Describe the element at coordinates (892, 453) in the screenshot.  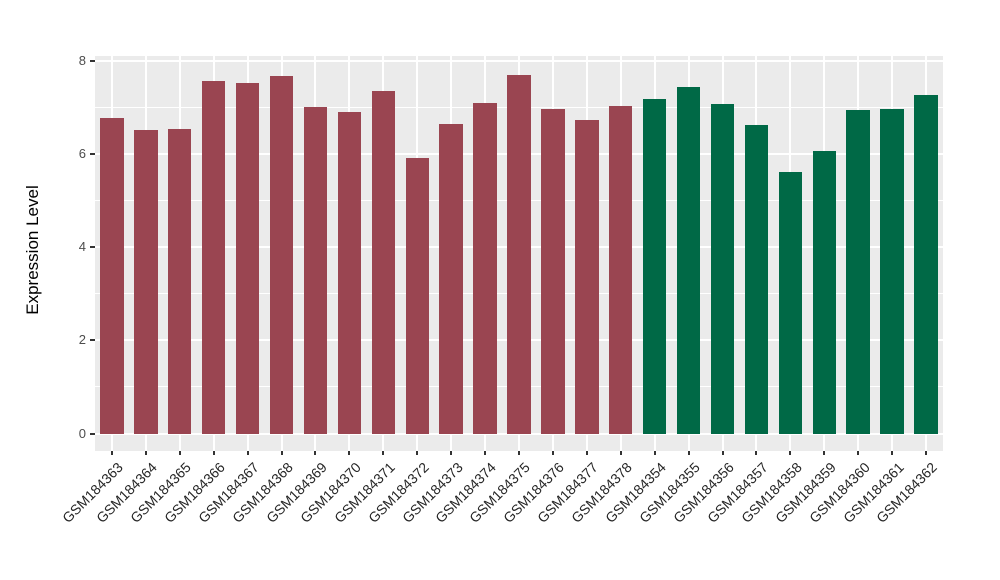
I see `x-tick-mark-GSM184361` at that location.